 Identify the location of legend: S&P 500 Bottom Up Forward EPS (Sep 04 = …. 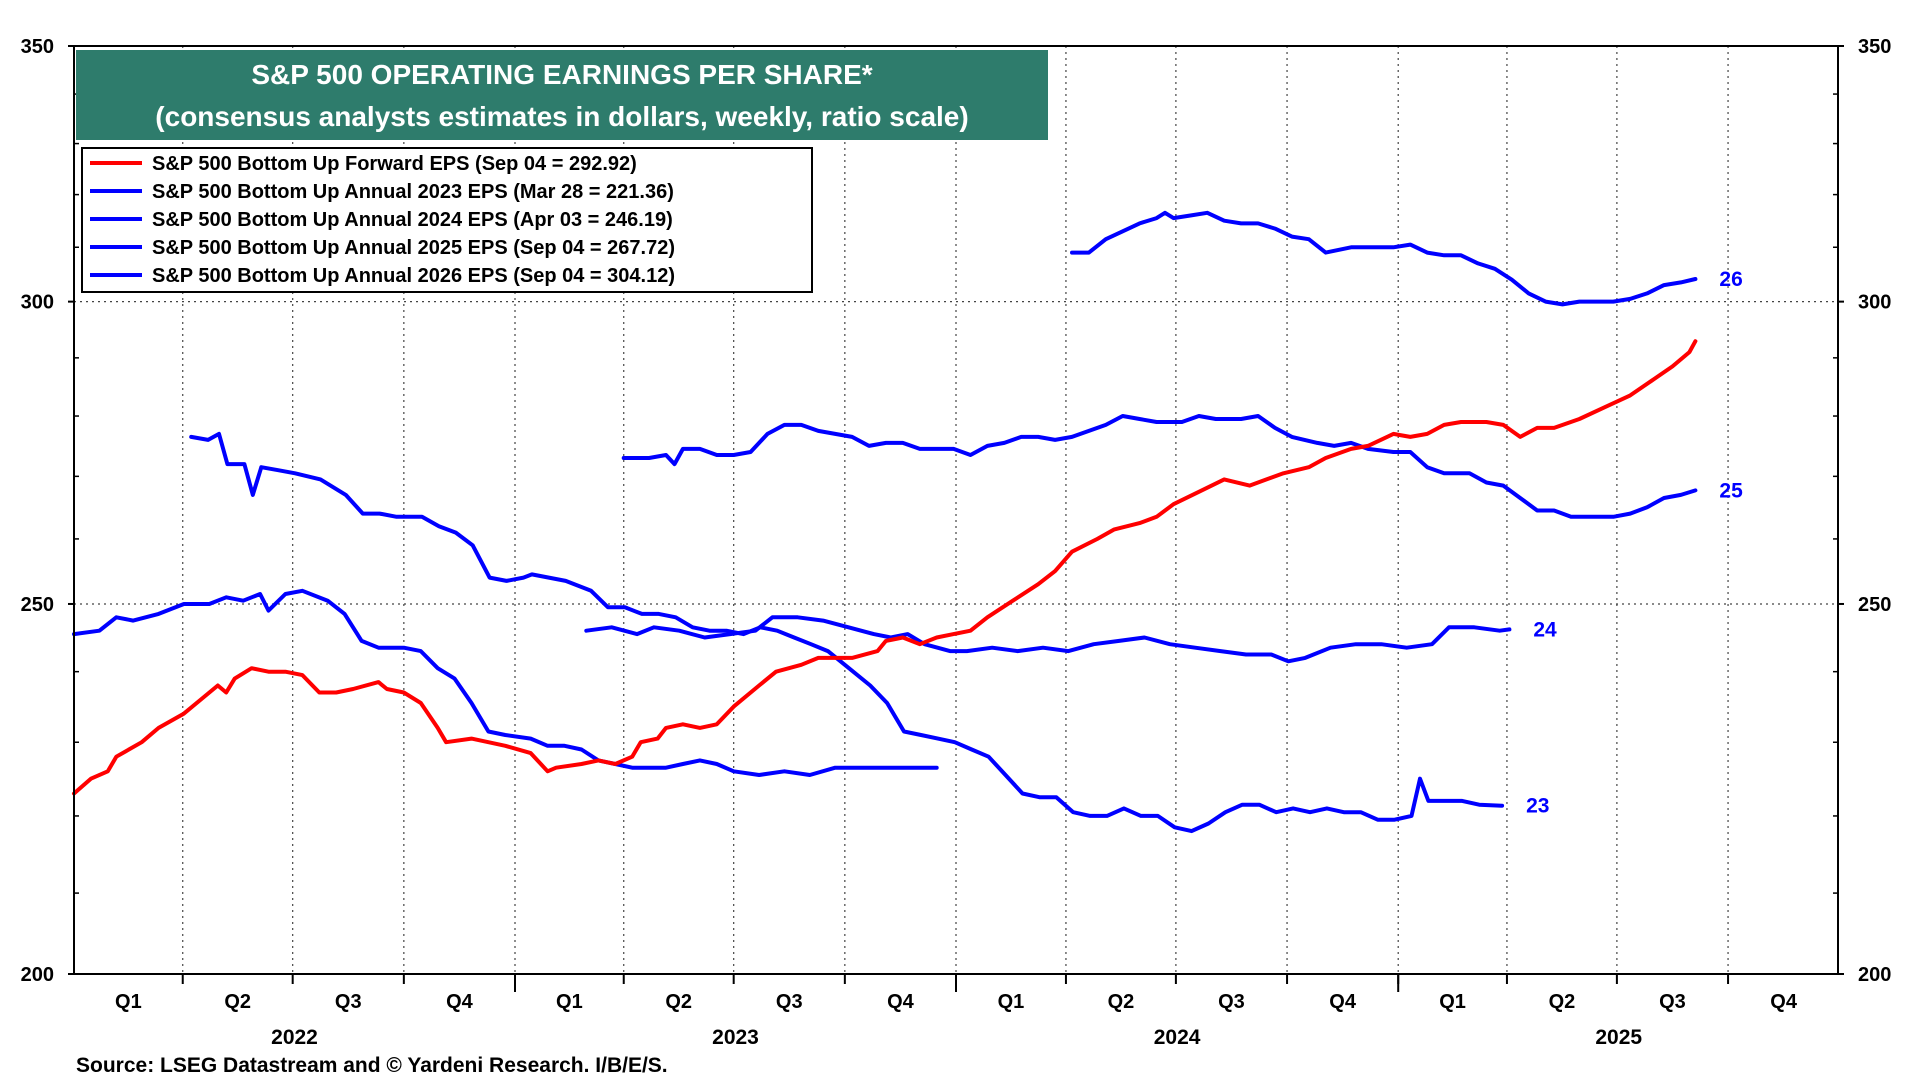
(447, 220).